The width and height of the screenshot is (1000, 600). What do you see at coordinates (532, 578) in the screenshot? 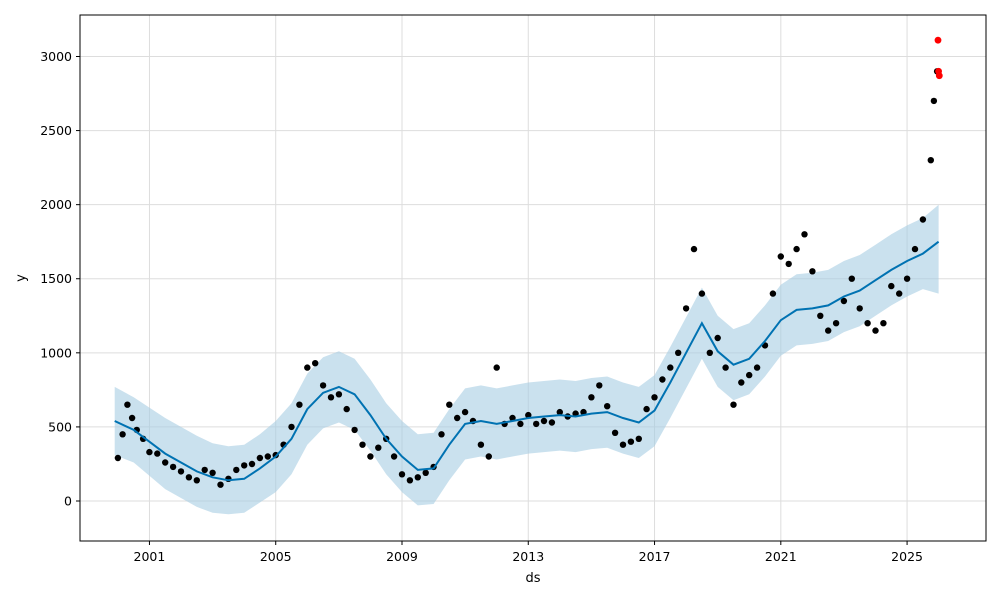
I see `x-axis-label: ds` at bounding box center [532, 578].